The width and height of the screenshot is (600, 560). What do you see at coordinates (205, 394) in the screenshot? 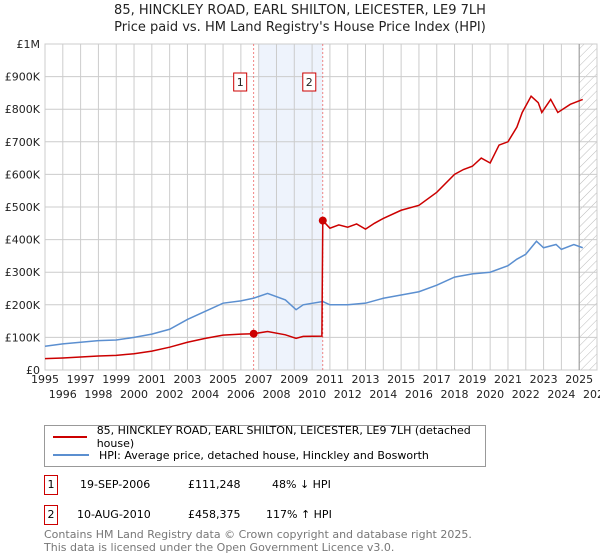
I see `x-tick-label: 2004` at bounding box center [205, 394].